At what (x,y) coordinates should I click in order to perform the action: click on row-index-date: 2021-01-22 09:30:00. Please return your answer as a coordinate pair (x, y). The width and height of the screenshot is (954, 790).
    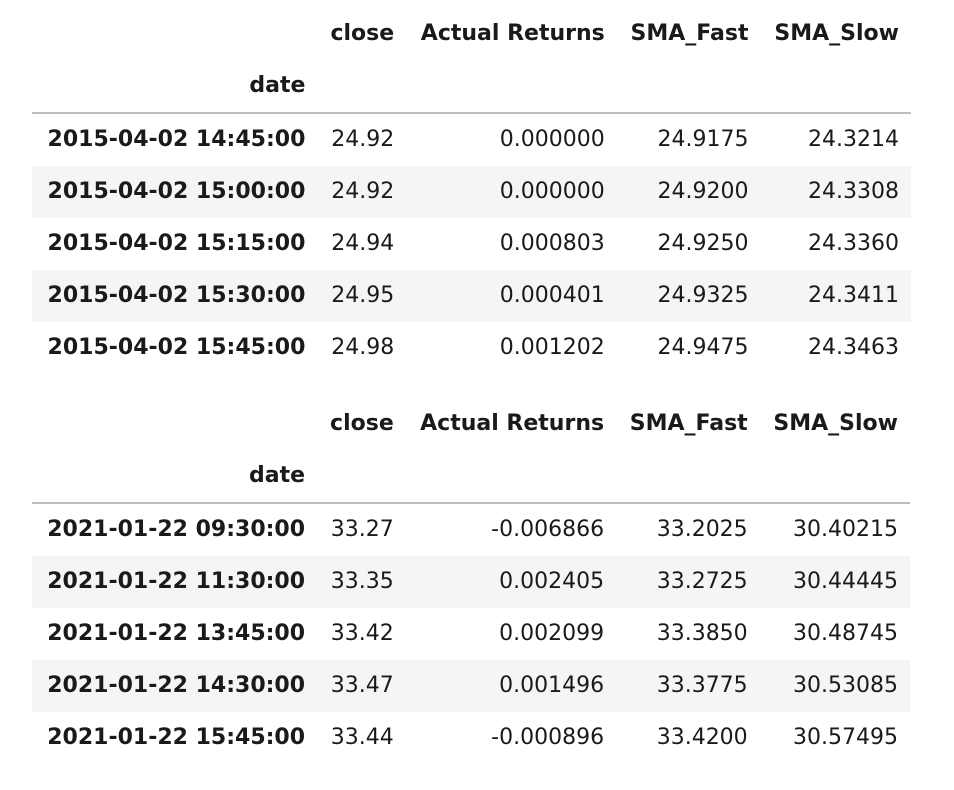
    Looking at the image, I should click on (176, 529).